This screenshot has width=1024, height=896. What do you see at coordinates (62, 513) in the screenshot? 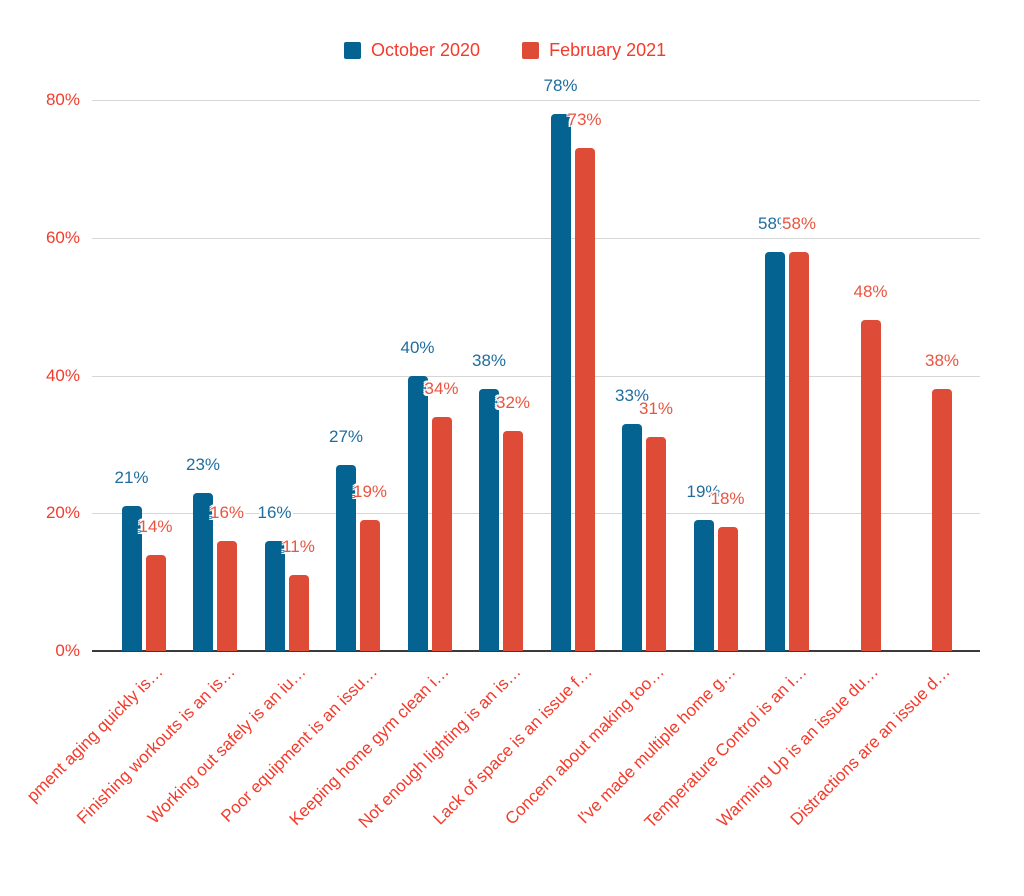
I see `y-axis-tick-label: 20%` at bounding box center [62, 513].